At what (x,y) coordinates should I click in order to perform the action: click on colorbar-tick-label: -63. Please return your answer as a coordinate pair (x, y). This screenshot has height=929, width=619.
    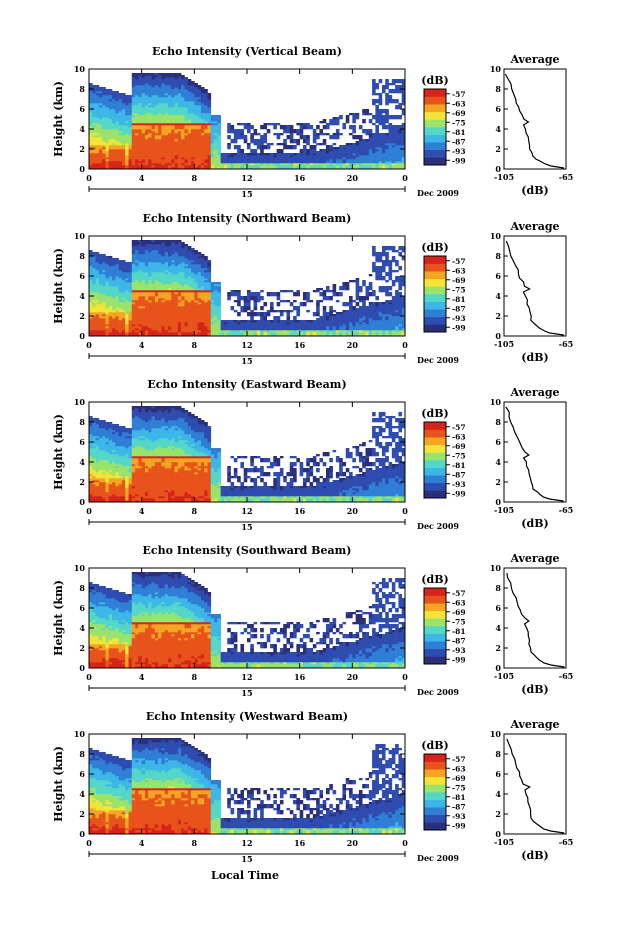
    Looking at the image, I should click on (459, 103).